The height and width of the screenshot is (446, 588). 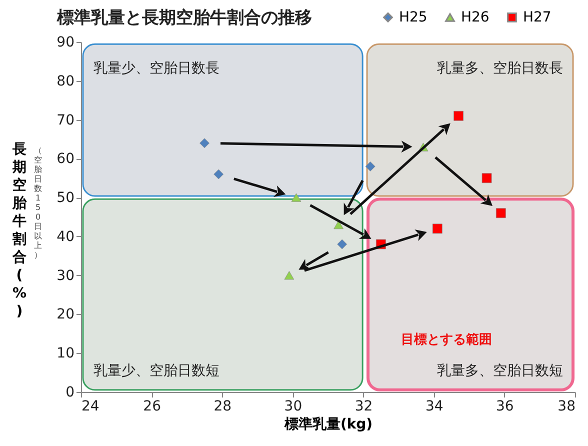 What do you see at coordinates (328, 424) in the screenshot?
I see `x-axis-title: 標準乳量(kg)` at bounding box center [328, 424].